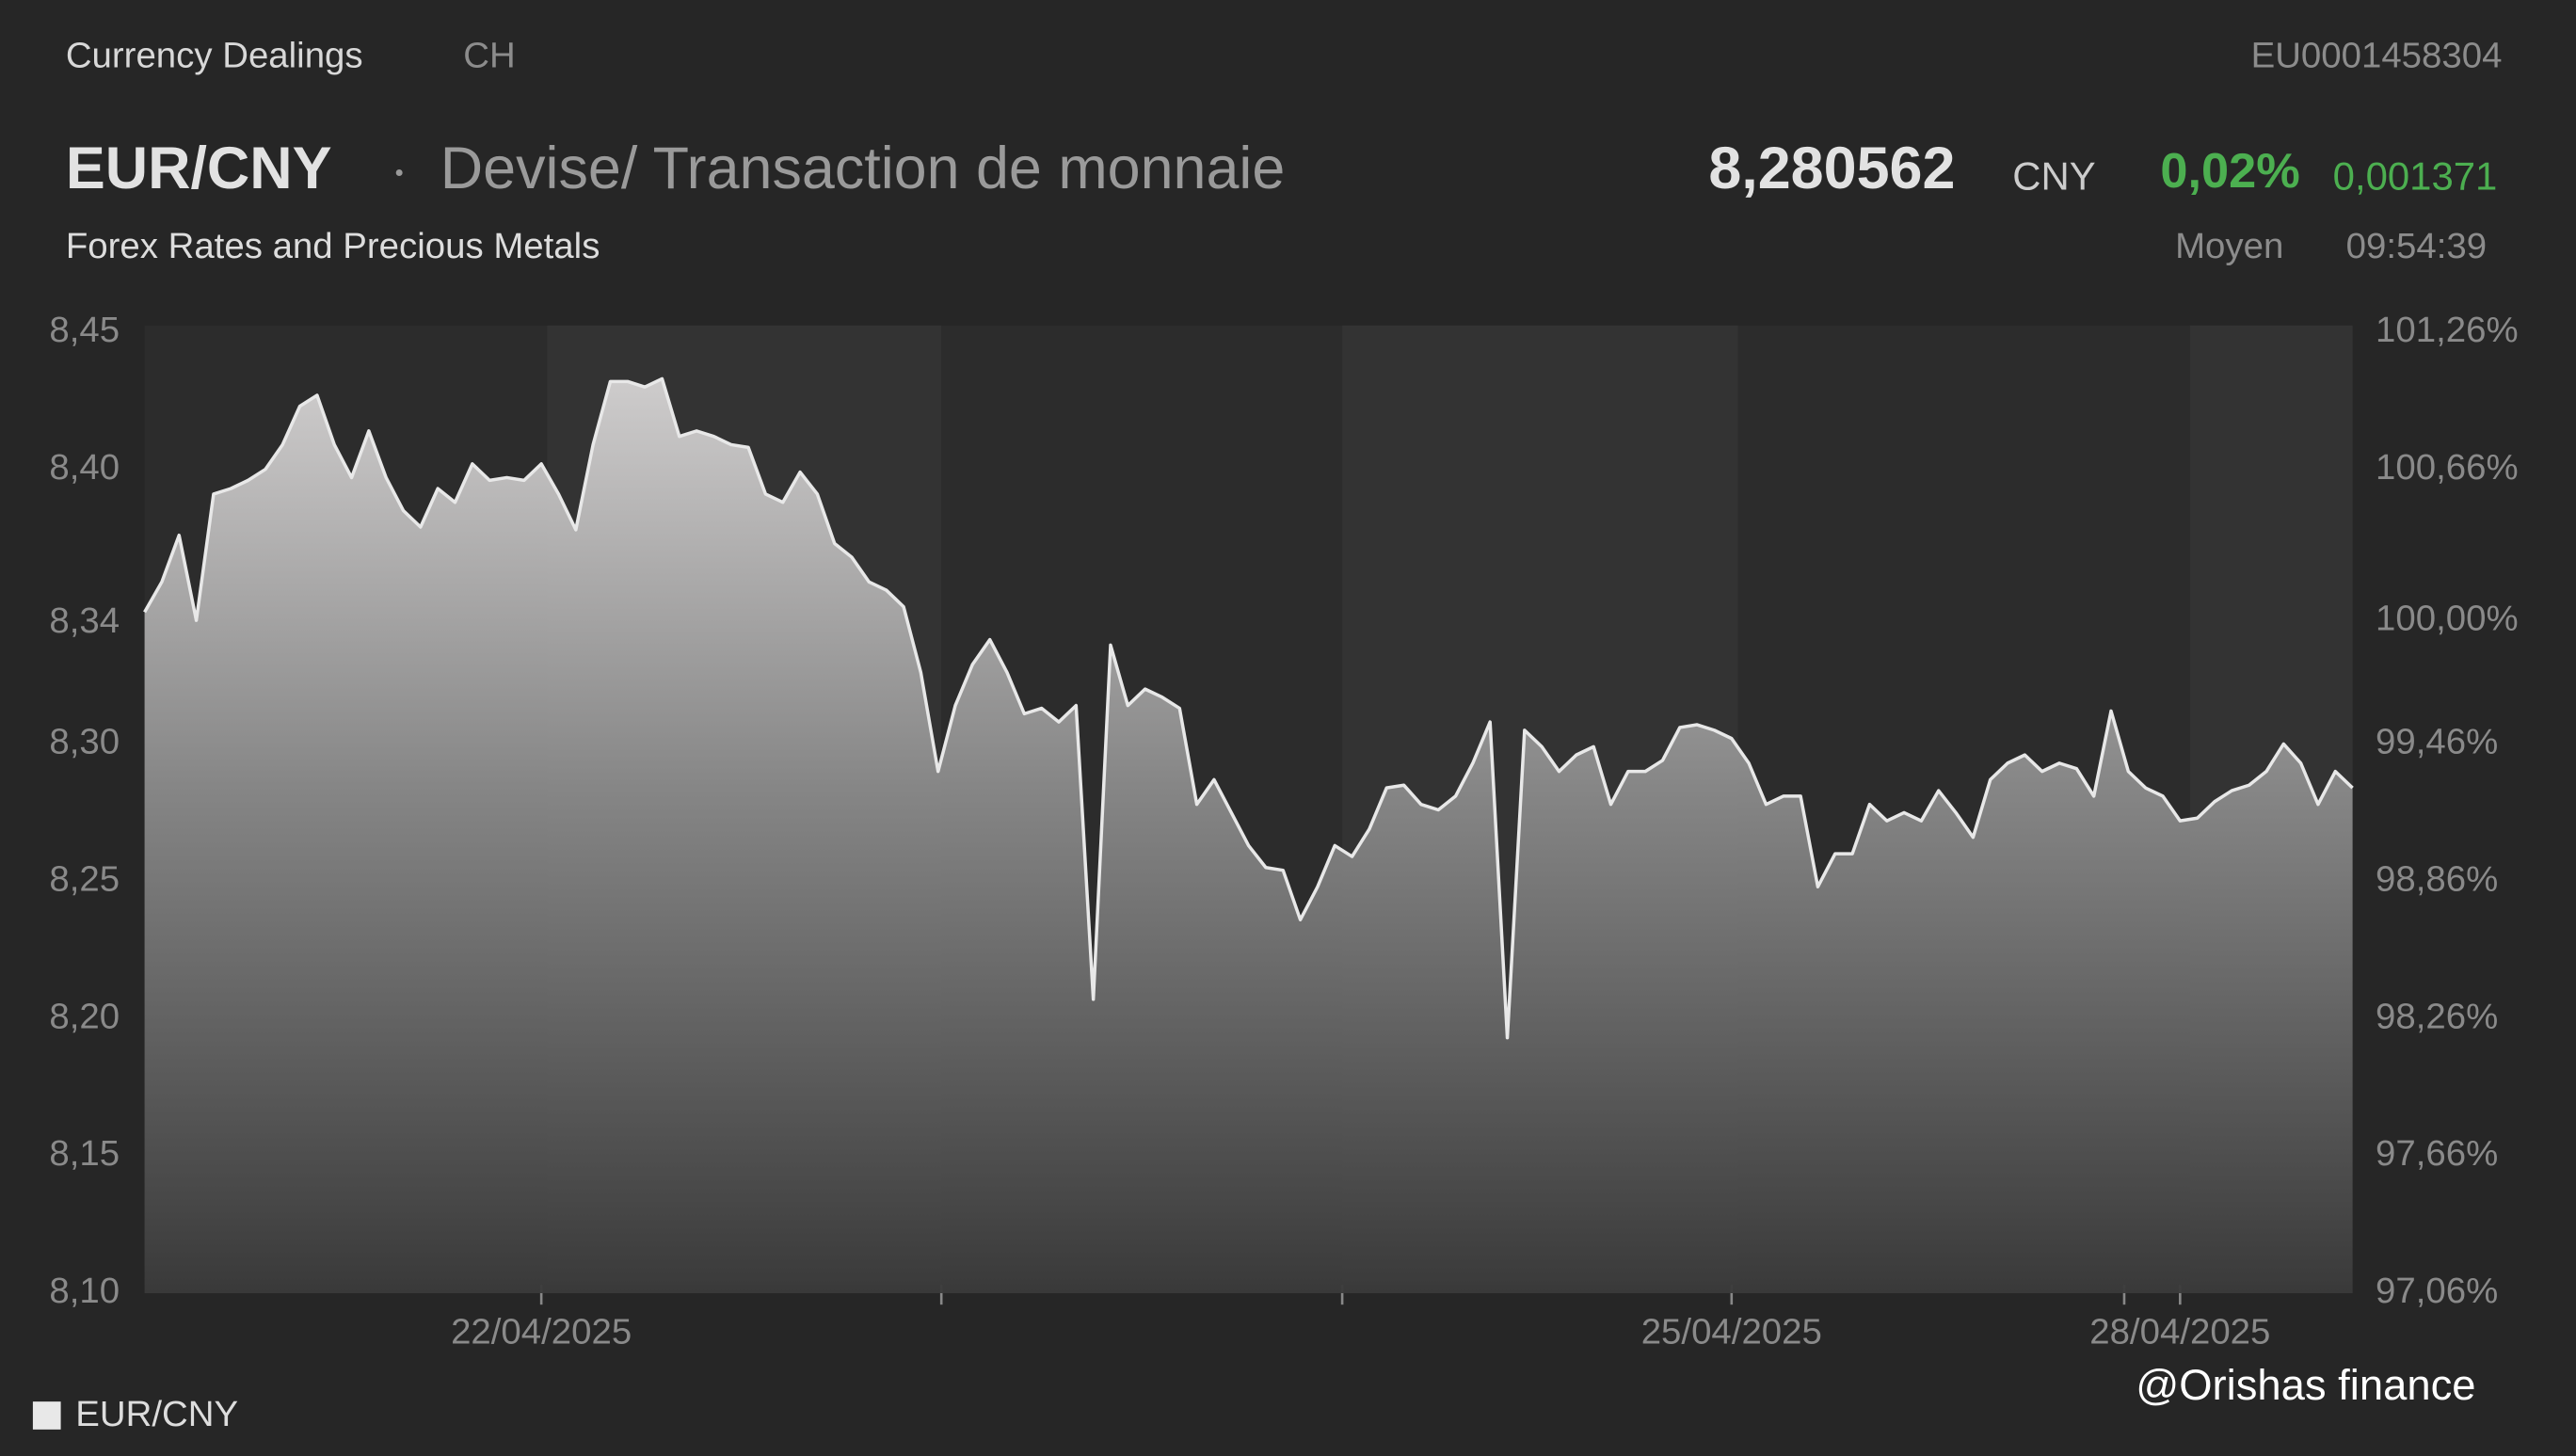  I want to click on description: Devise/ Transaction de monnaie, so click(863, 168).